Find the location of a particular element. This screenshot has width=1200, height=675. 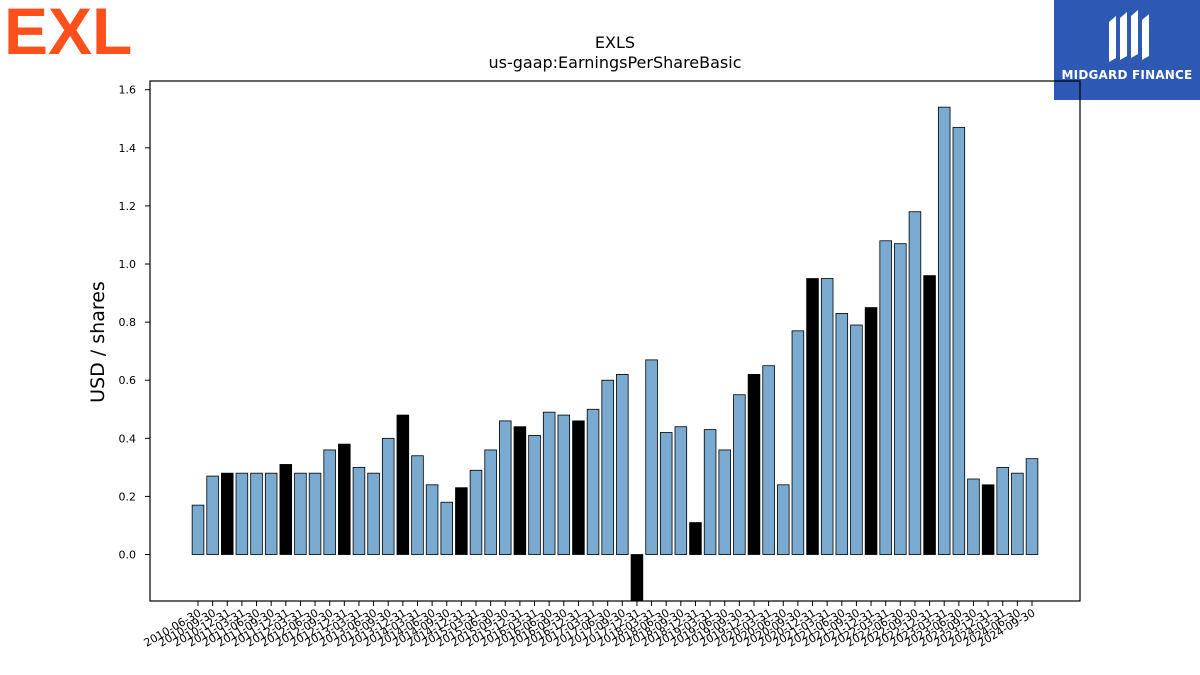

y-tick-label: 1.2 is located at coordinates (128, 206).